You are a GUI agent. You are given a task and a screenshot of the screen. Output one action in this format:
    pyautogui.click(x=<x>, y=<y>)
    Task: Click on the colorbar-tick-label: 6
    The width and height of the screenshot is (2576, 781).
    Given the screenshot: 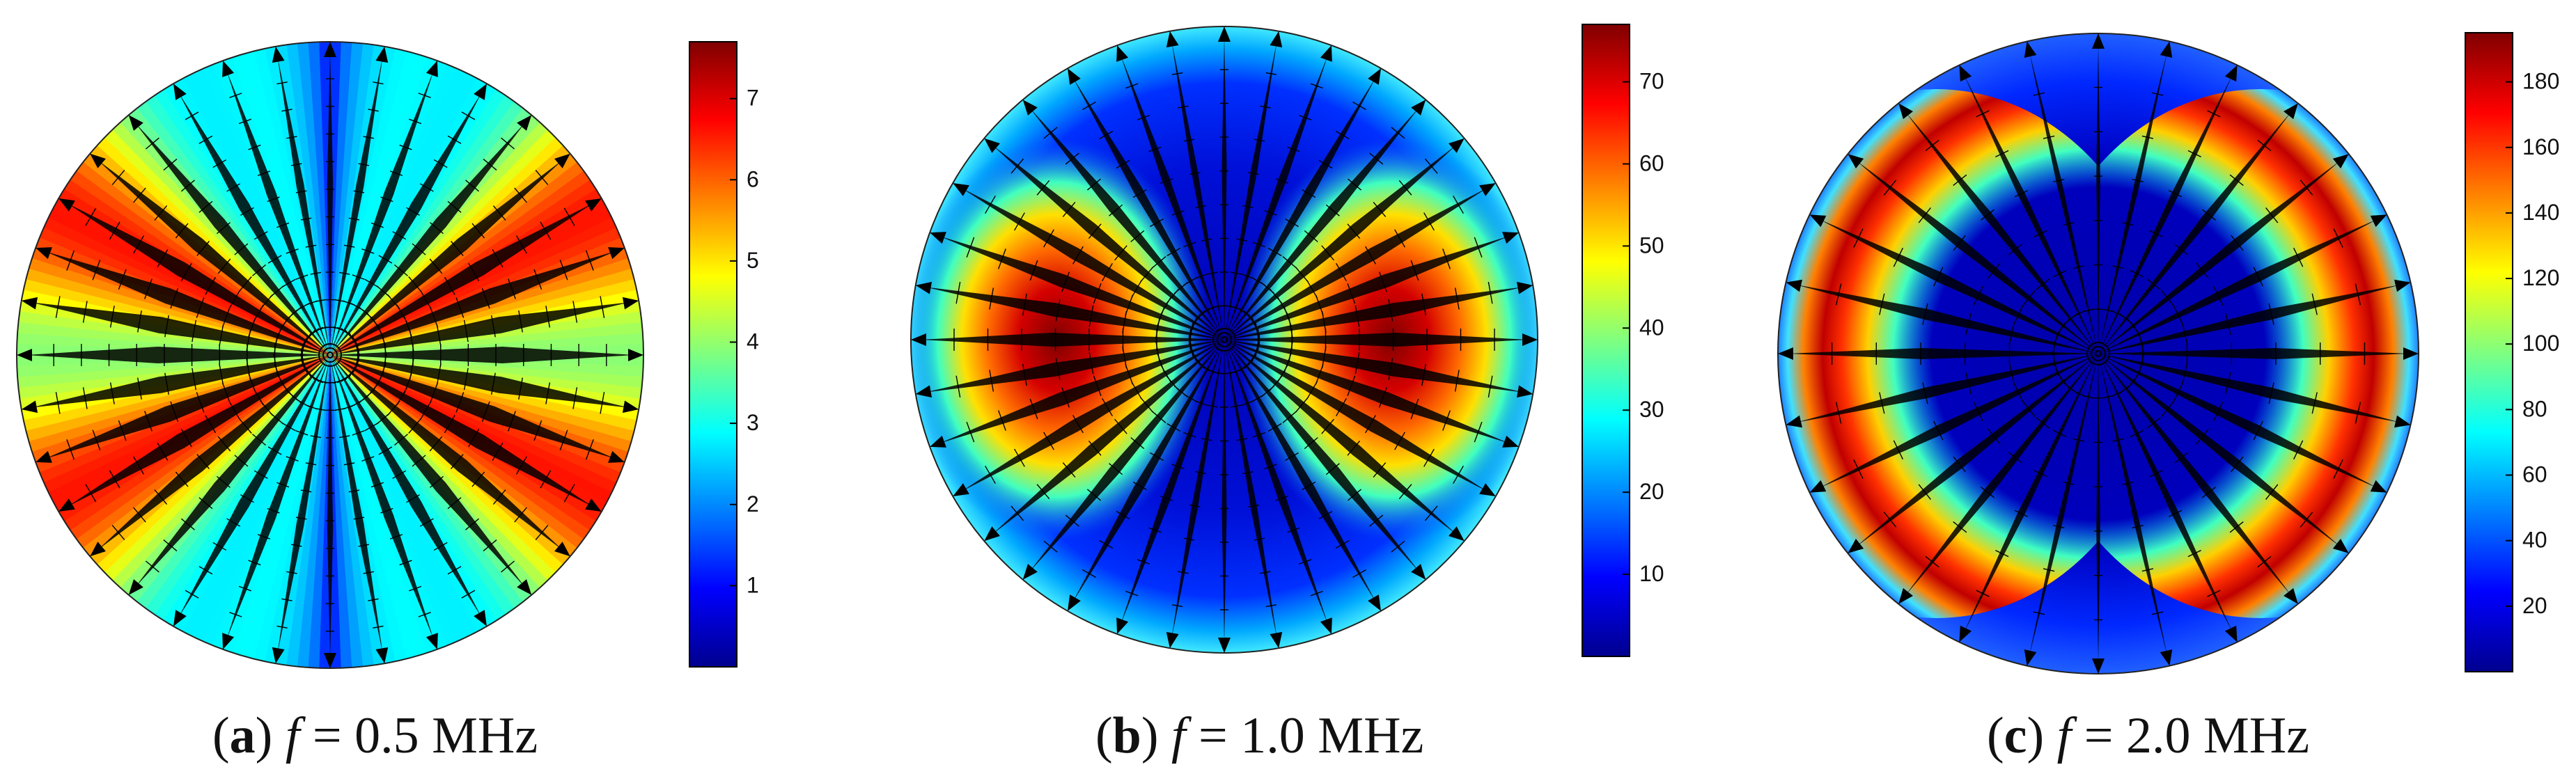 What is the action you would take?
    pyautogui.click(x=753, y=178)
    